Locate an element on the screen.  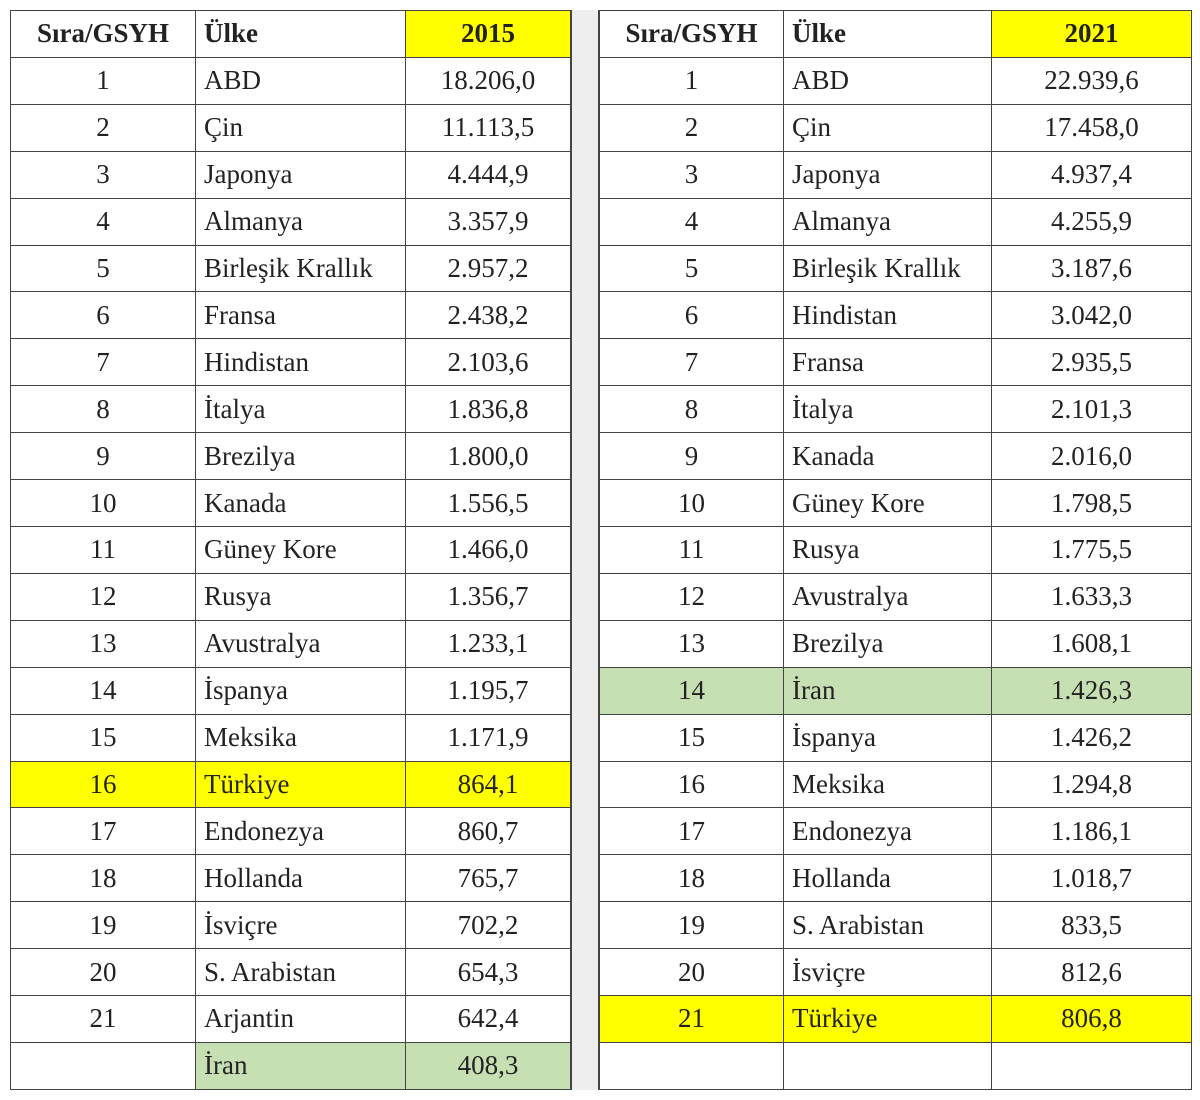
cell-value: 2.438,2 is located at coordinates (488, 315).